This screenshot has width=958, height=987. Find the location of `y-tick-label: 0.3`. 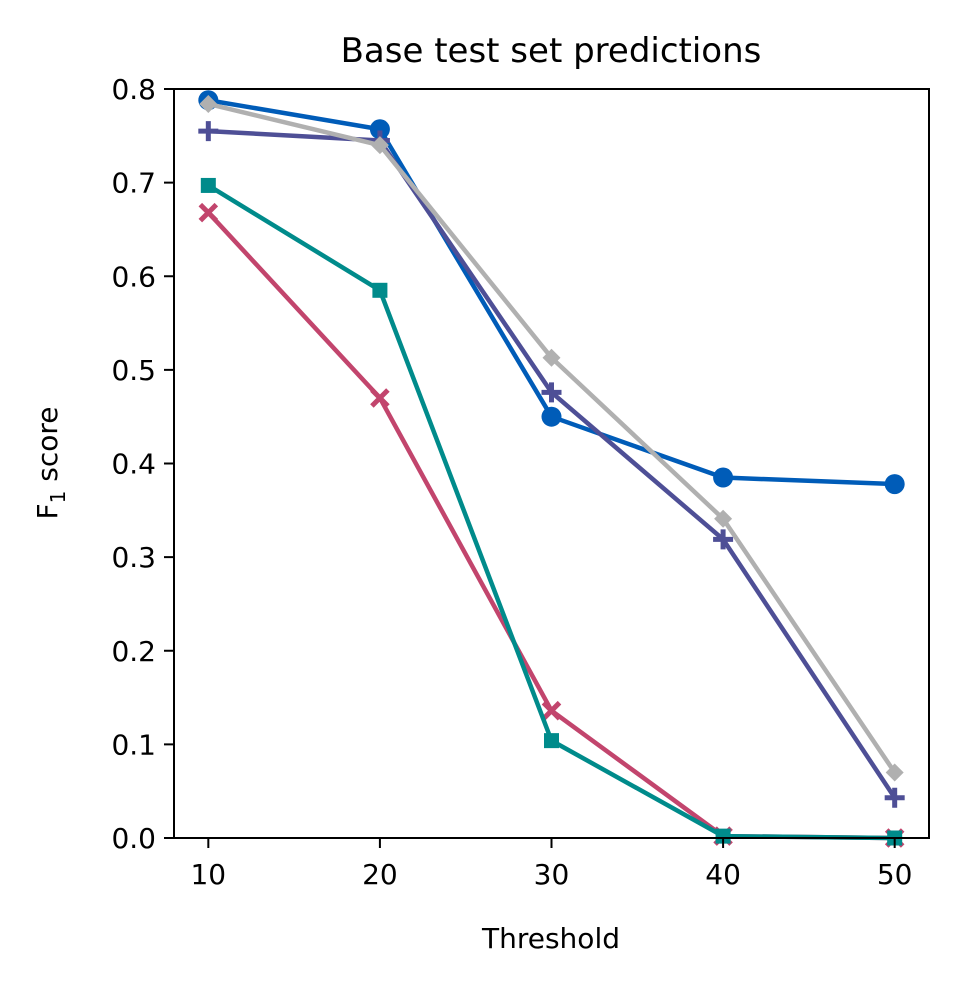

y-tick-label: 0.3 is located at coordinates (133, 557).